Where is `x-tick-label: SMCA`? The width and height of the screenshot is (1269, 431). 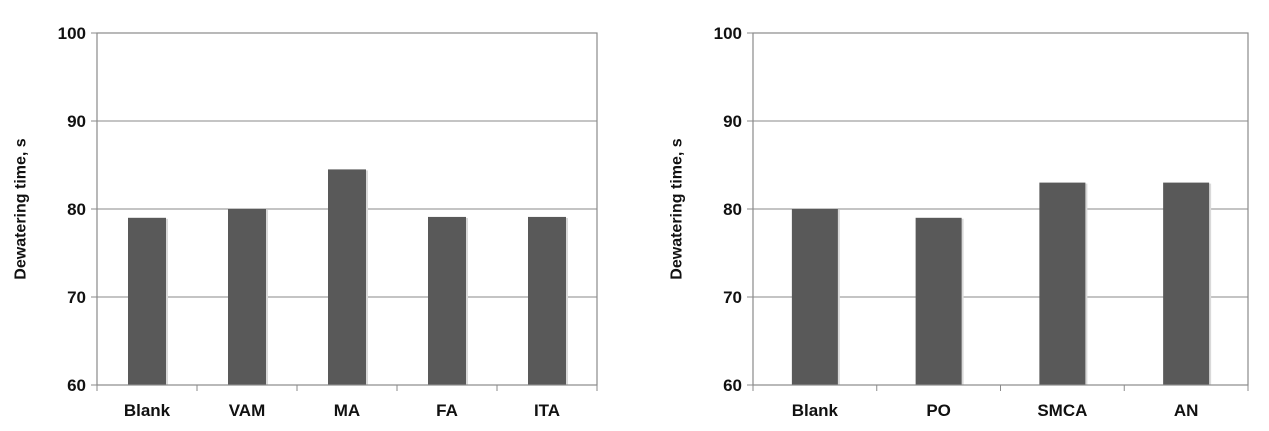
x-tick-label: SMCA is located at coordinates (1062, 410).